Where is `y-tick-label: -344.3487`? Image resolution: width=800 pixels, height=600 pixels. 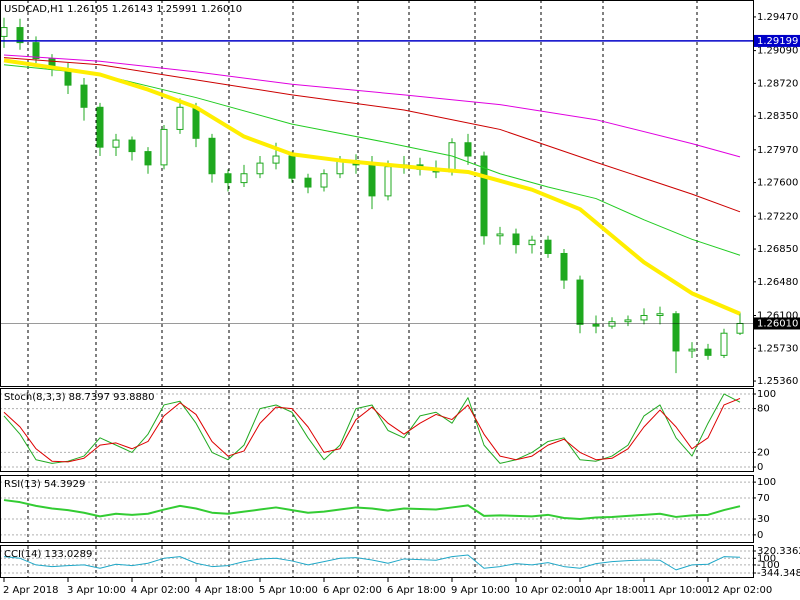
y-tick-label: -344.3487 is located at coordinates (778, 573).